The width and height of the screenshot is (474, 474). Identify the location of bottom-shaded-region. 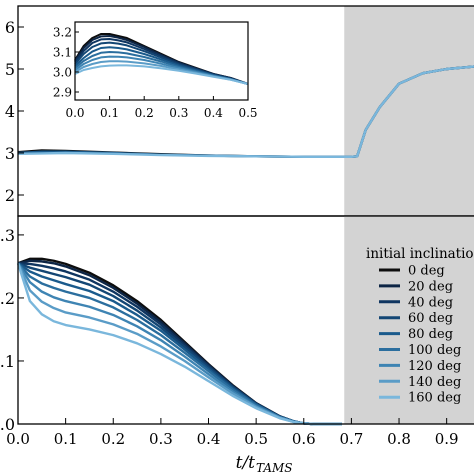
(409, 320).